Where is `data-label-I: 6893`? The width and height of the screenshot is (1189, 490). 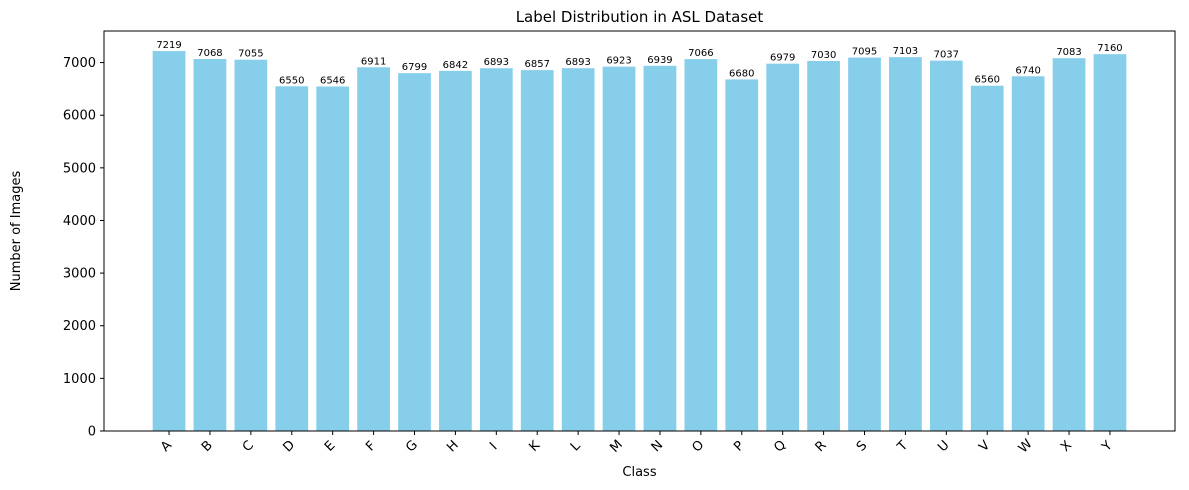
data-label-I: 6893 is located at coordinates (496, 62).